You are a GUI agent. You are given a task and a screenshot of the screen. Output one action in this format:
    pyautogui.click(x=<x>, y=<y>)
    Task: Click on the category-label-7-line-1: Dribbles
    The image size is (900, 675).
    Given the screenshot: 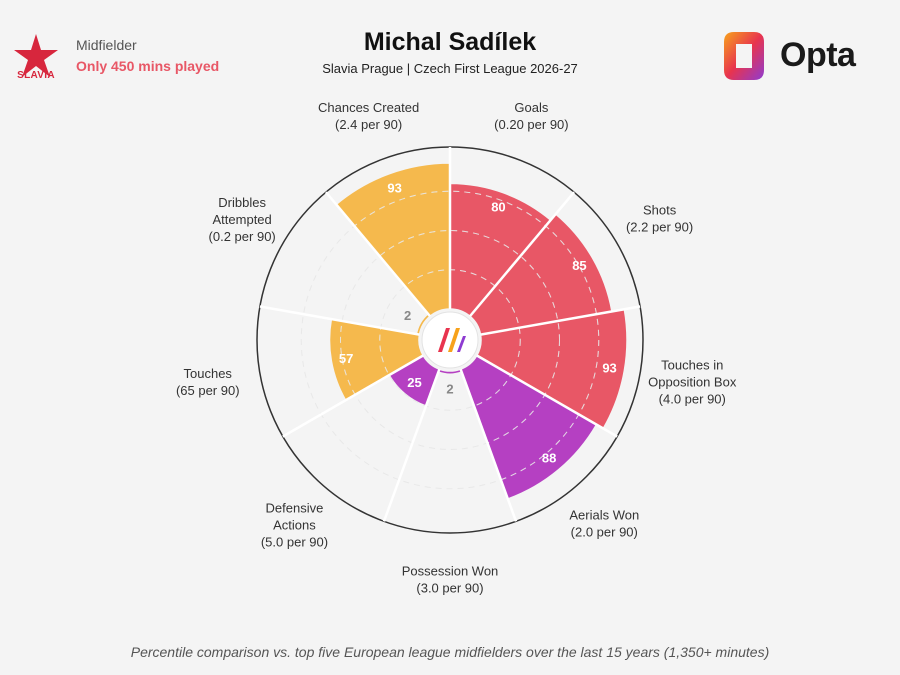 What is the action you would take?
    pyautogui.click(x=242, y=202)
    